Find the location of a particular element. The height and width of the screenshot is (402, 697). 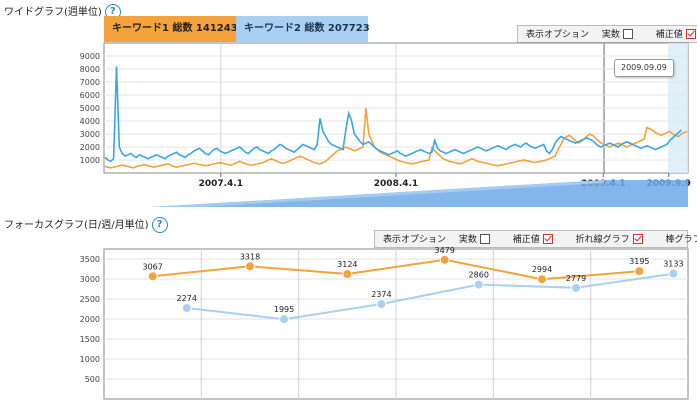

data-label-keyword2: 2374 is located at coordinates (381, 294).